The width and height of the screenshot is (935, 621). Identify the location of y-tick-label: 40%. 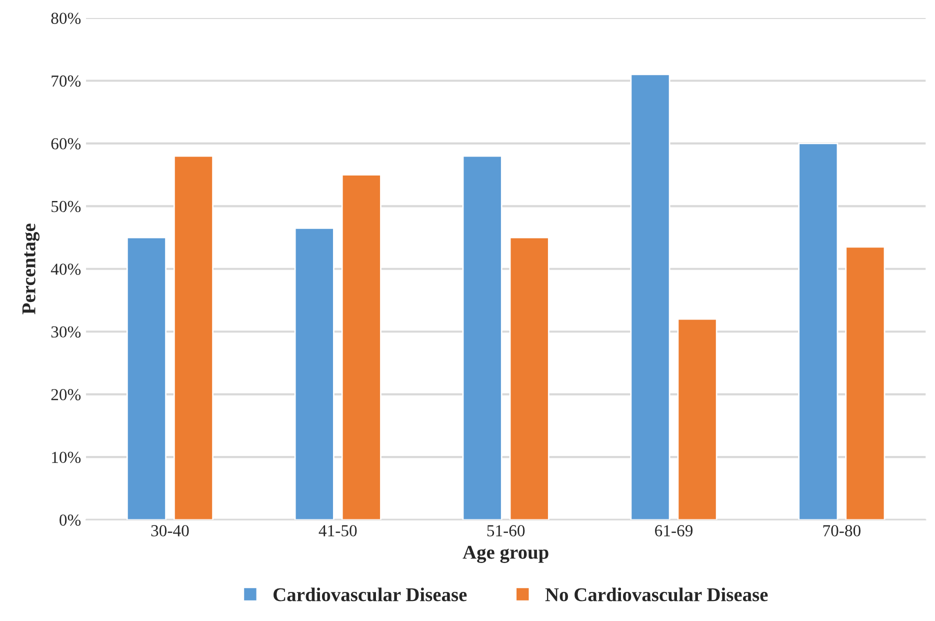
(65, 269).